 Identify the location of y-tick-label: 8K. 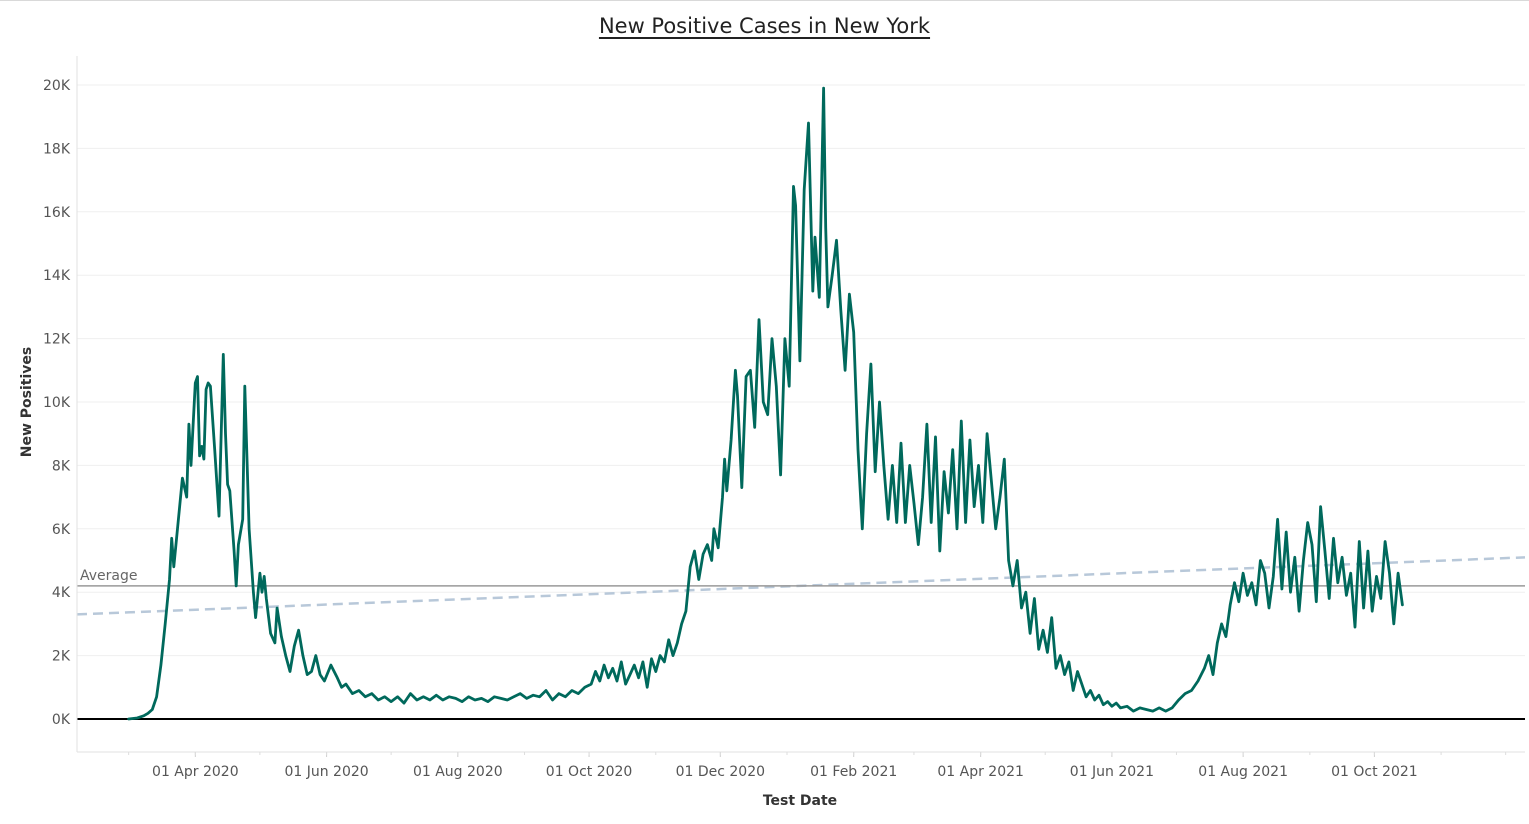
(61, 466).